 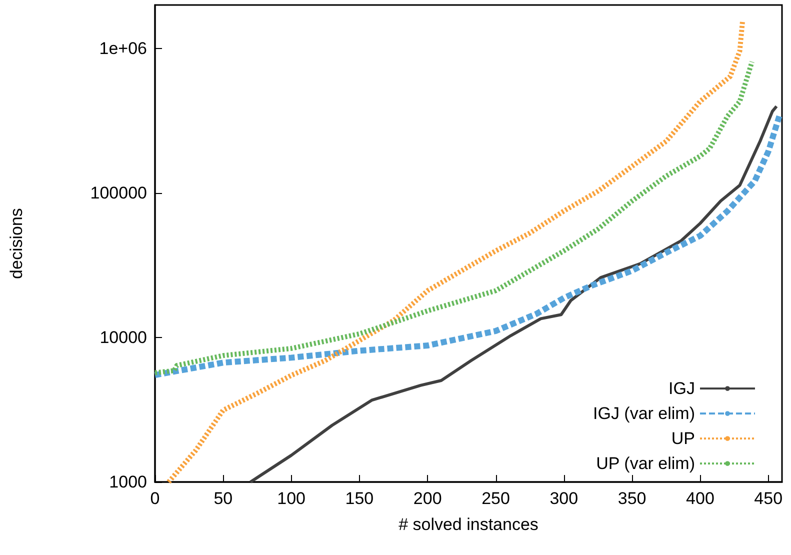 I want to click on x-tick-label: 0, so click(x=155, y=498).